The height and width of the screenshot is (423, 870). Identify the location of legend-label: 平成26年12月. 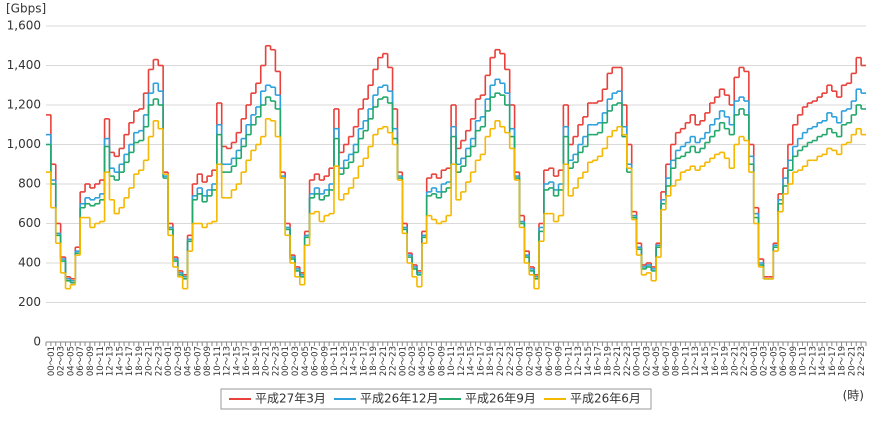
(399, 399).